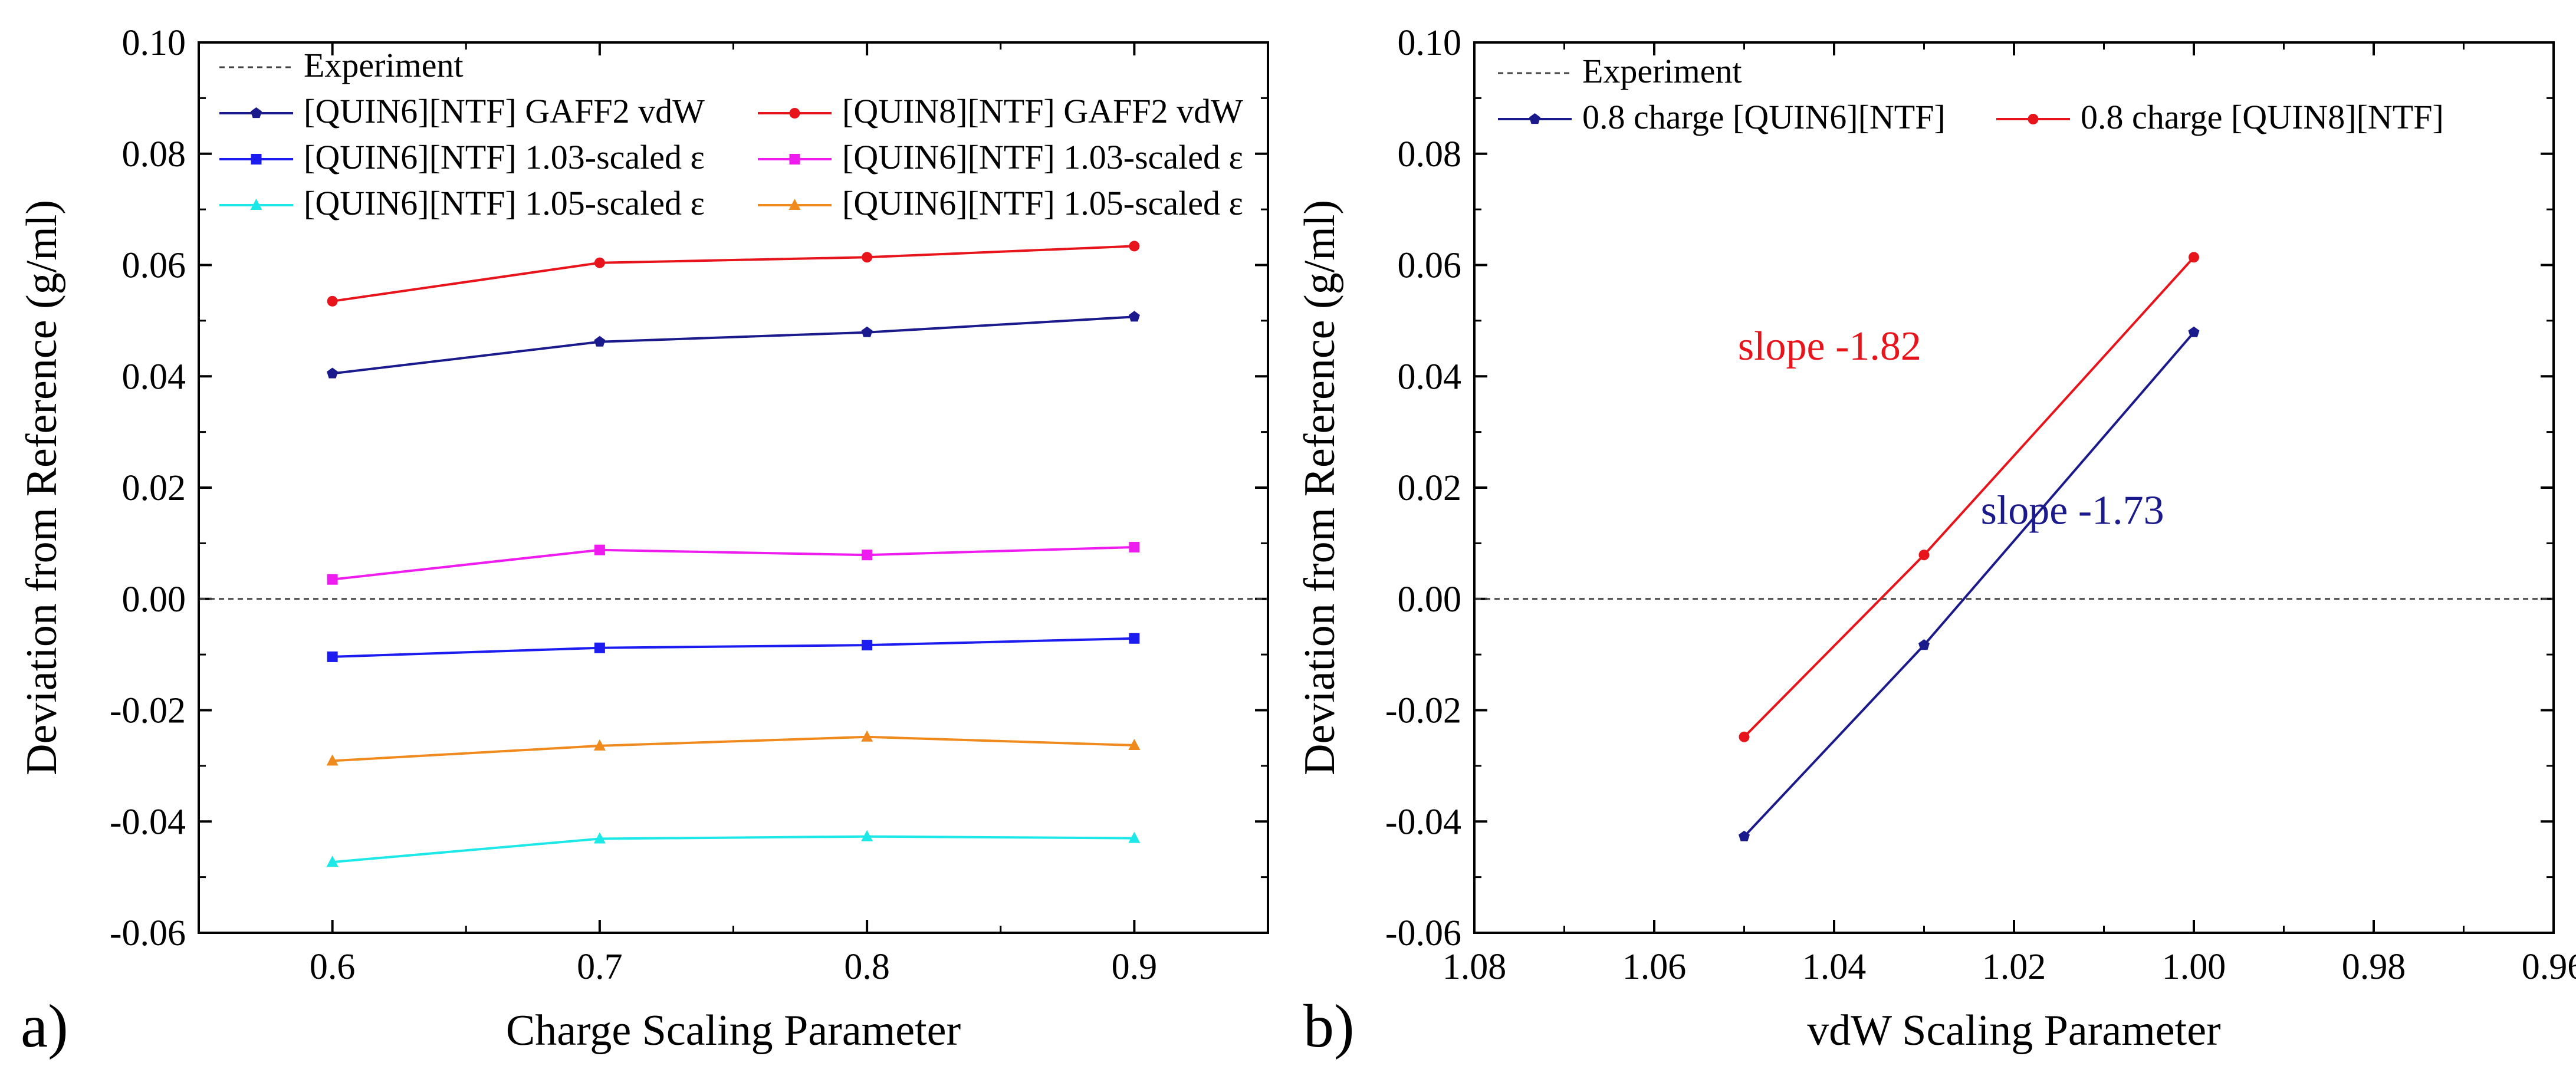  What do you see at coordinates (333, 967) in the screenshot?
I see `x-tick-label: 0.6` at bounding box center [333, 967].